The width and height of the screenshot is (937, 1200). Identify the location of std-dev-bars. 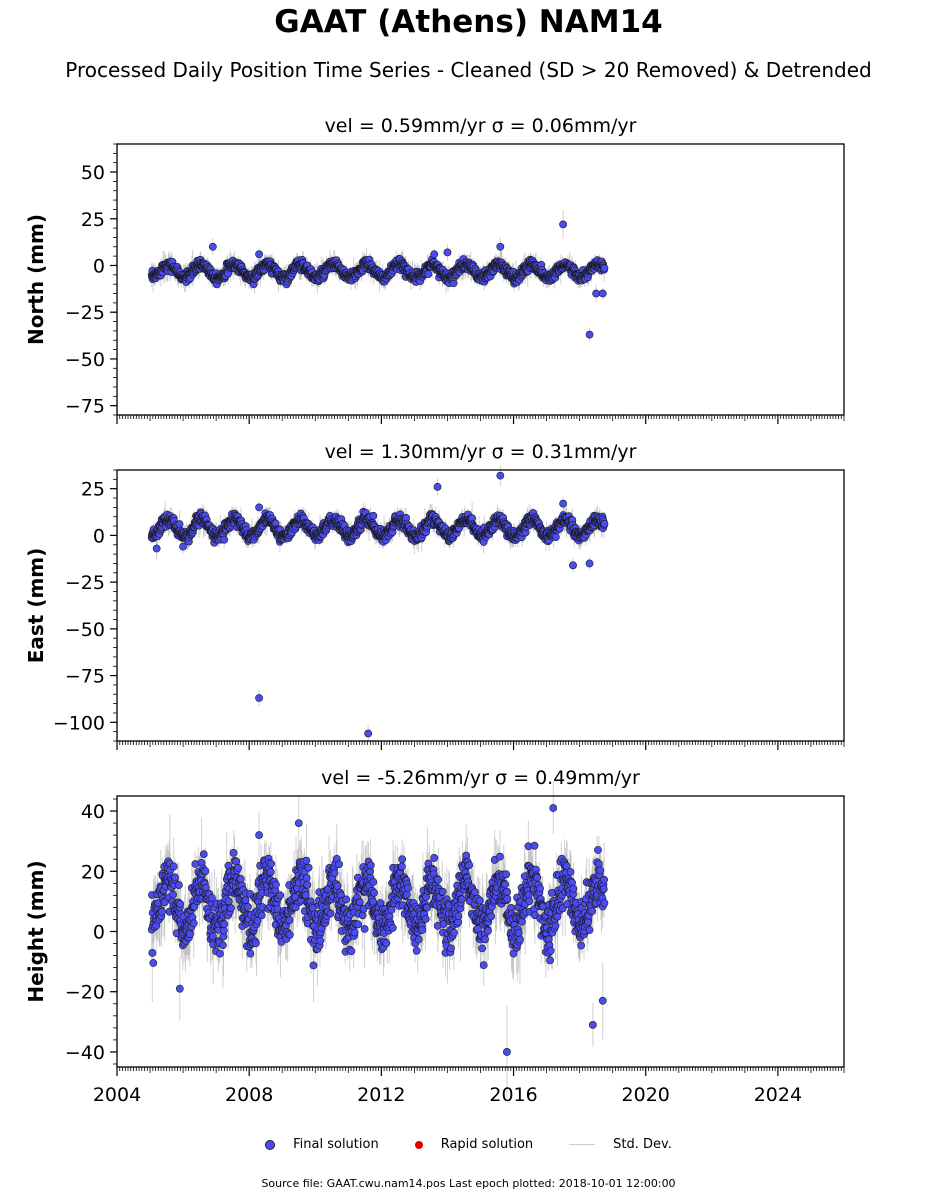
(378, 604).